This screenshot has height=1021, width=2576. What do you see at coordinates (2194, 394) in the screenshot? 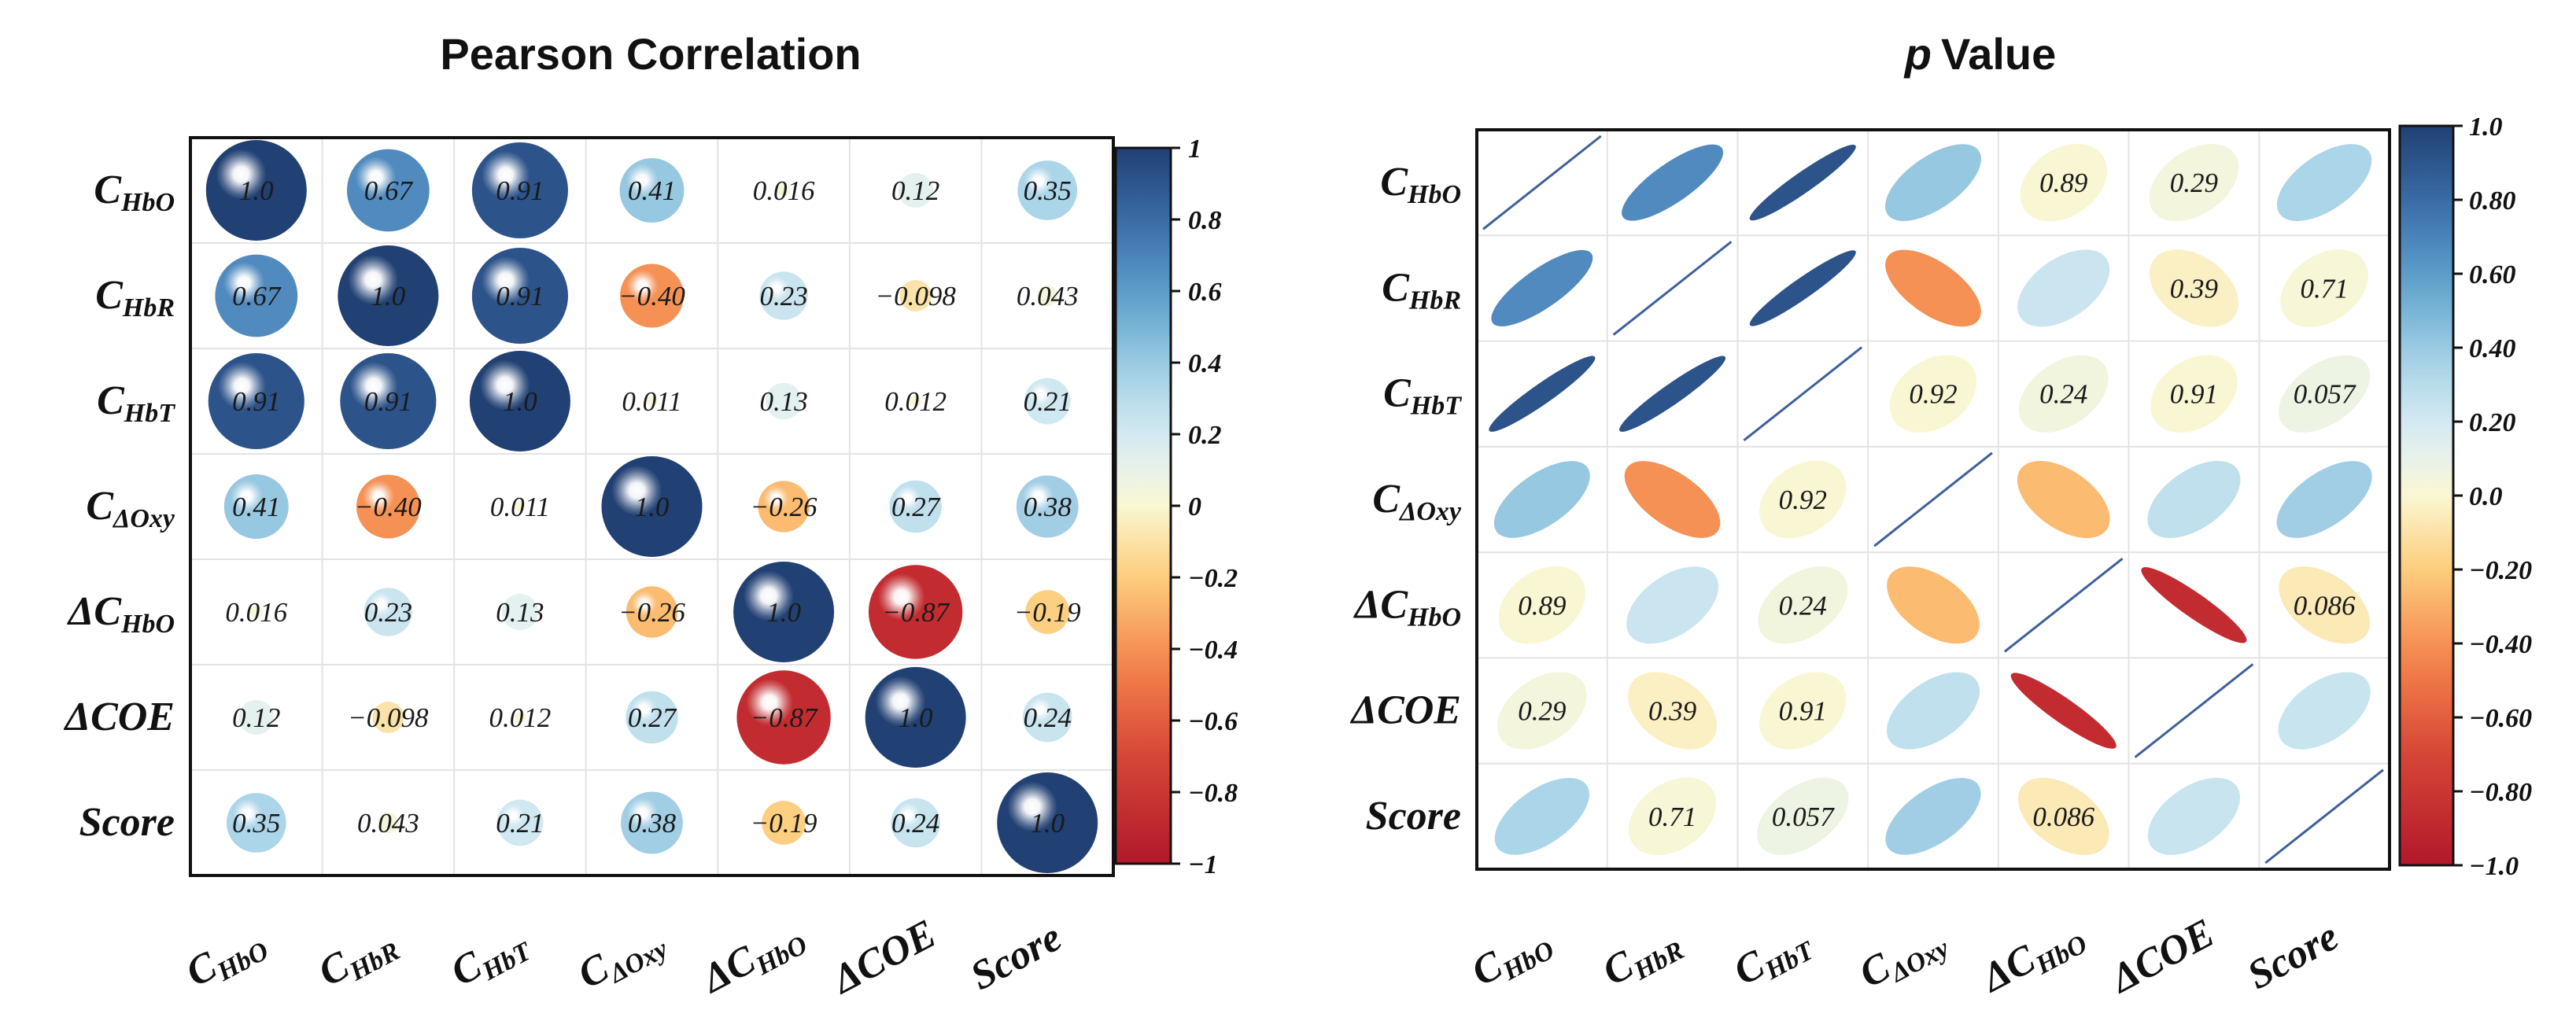
I see `pvalue-label: 0.91` at bounding box center [2194, 394].